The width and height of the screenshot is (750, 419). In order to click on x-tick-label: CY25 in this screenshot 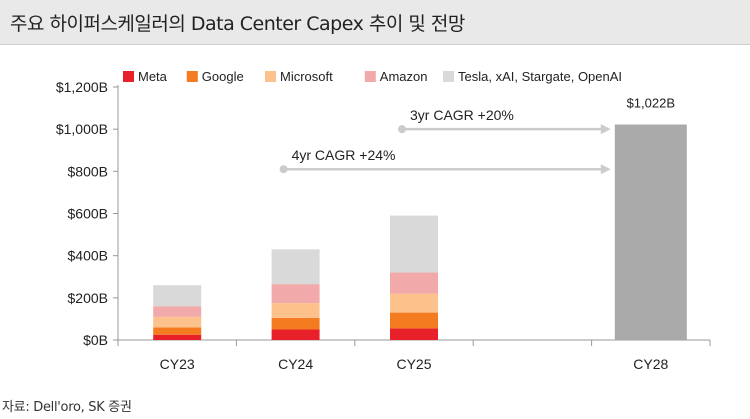, I will do `click(413, 364)`.